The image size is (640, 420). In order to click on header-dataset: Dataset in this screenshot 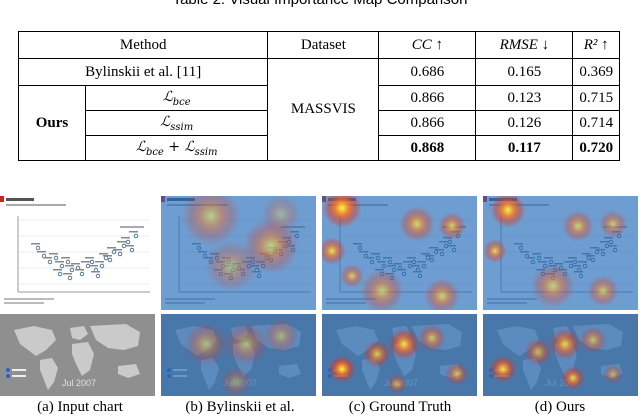, I will do `click(323, 45)`.